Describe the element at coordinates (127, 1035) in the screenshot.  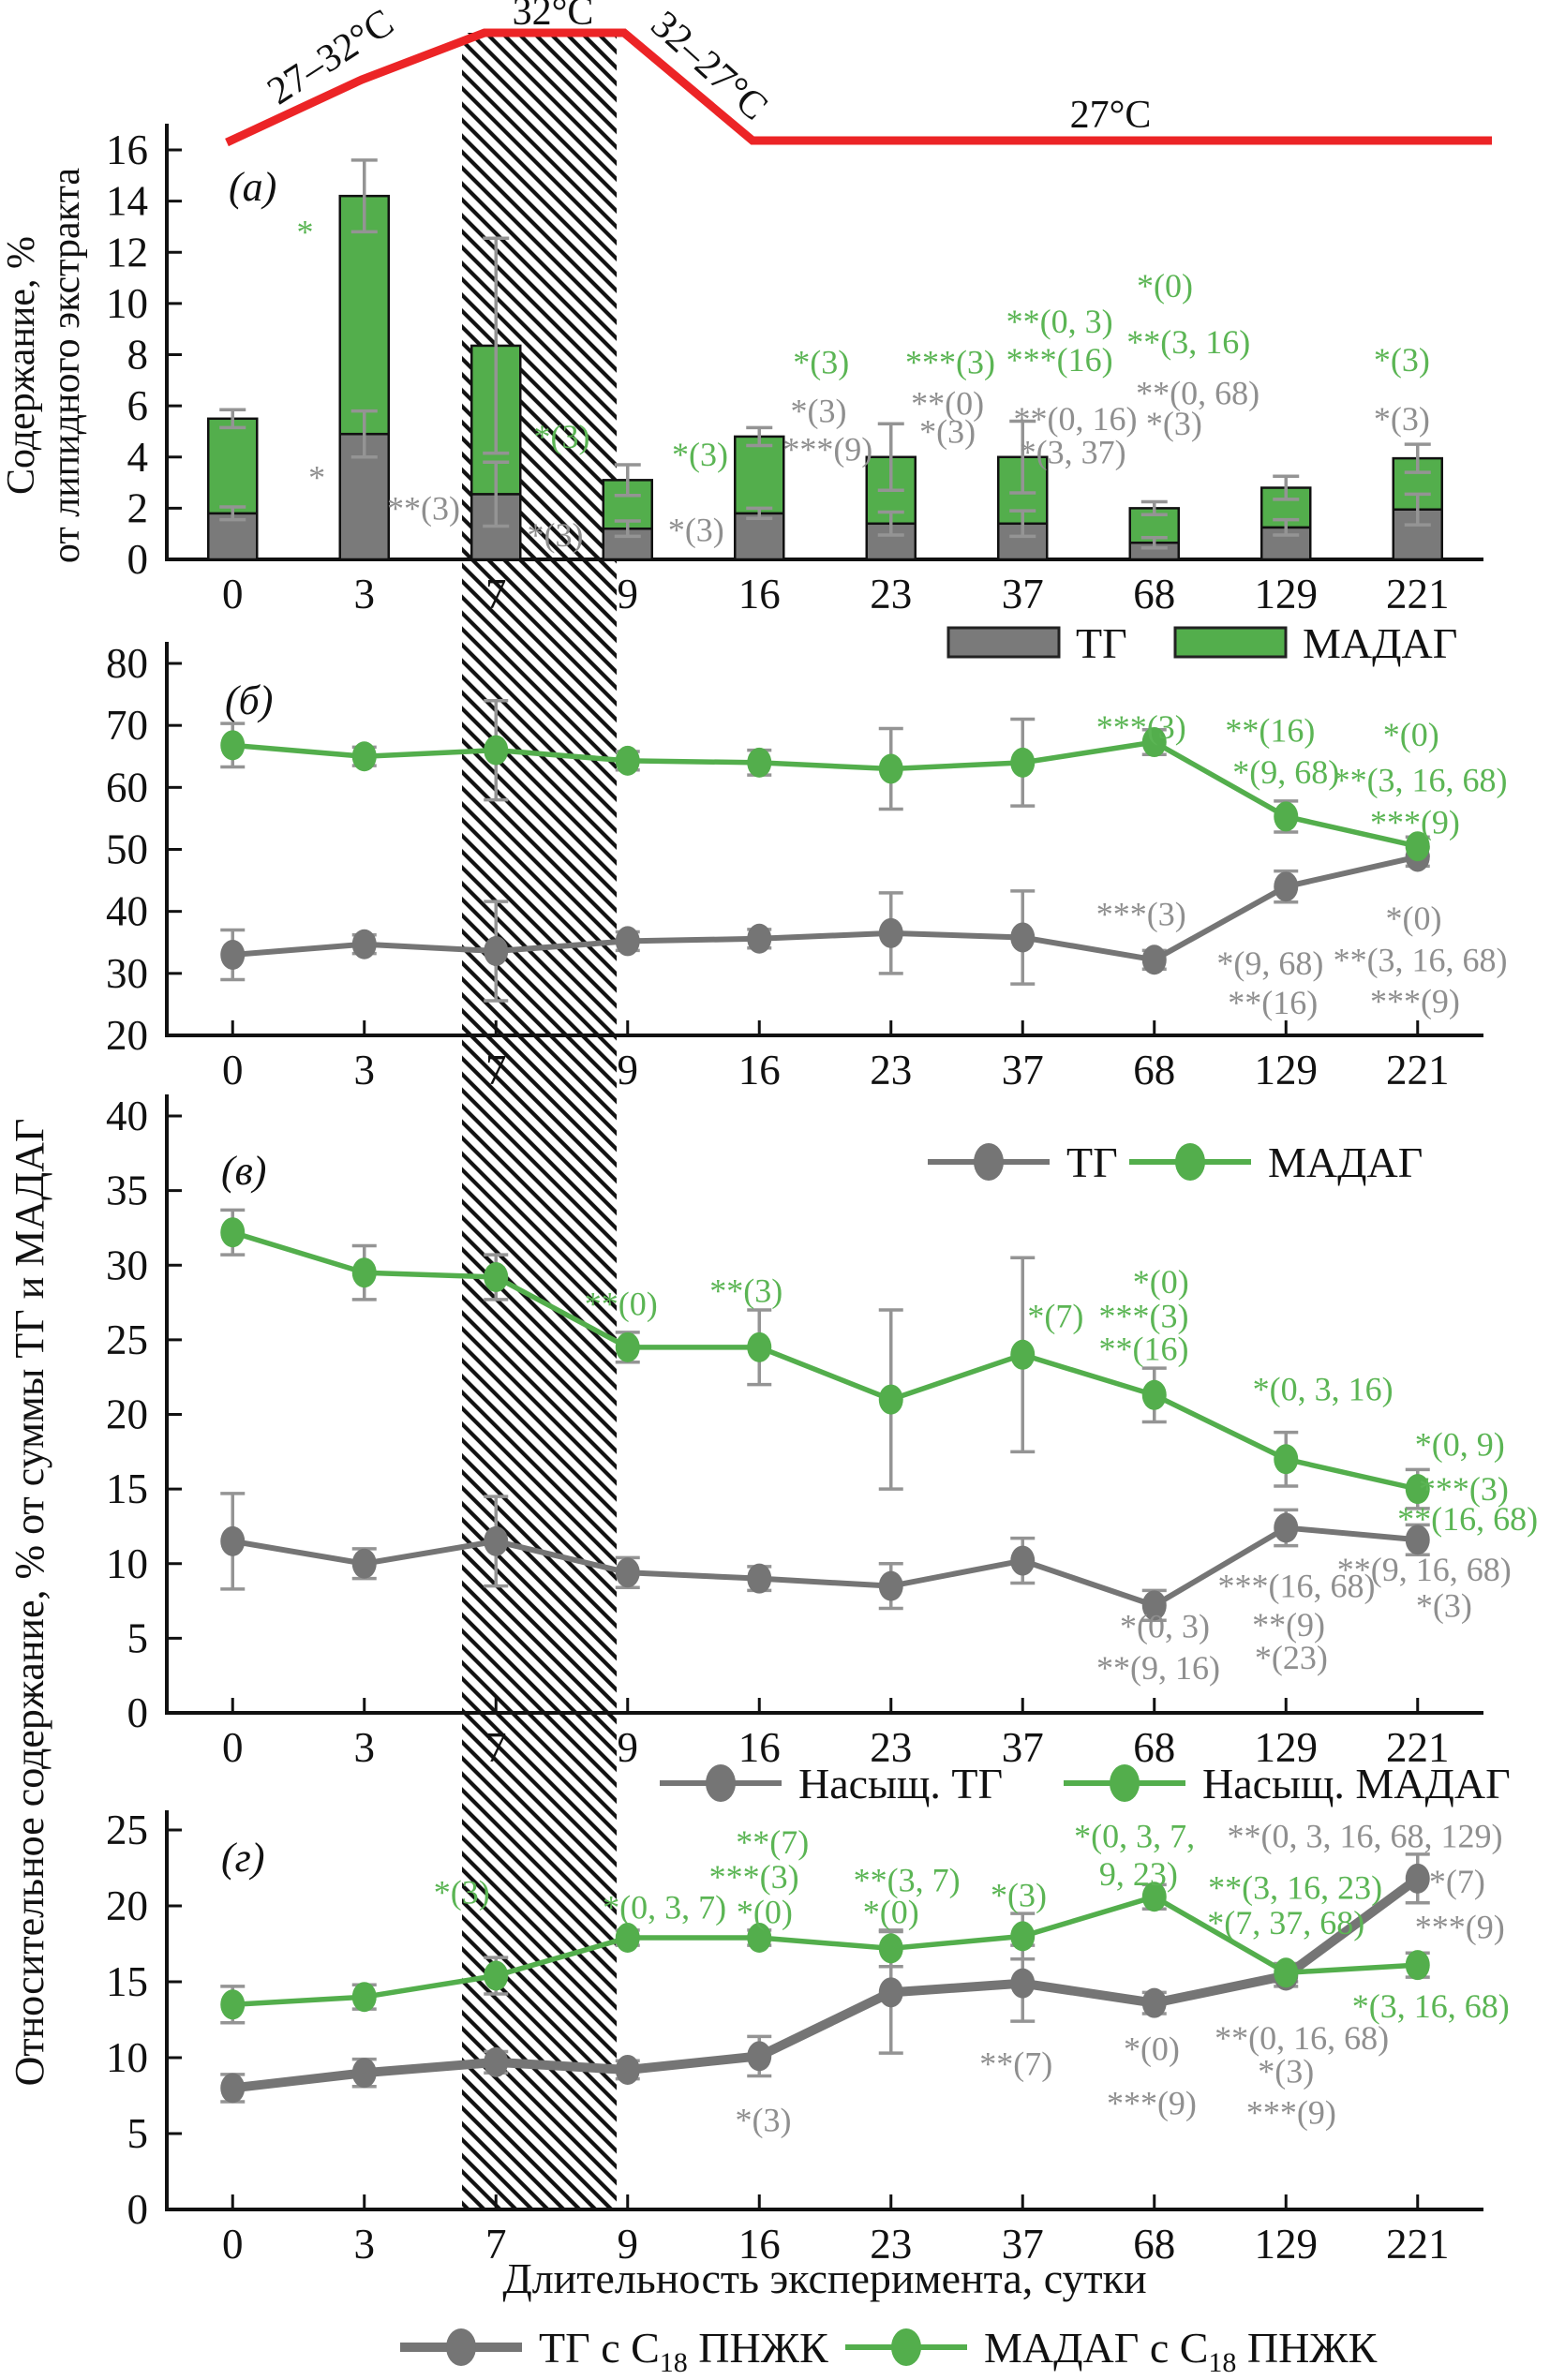
I see `y-tick-label: 20` at that location.